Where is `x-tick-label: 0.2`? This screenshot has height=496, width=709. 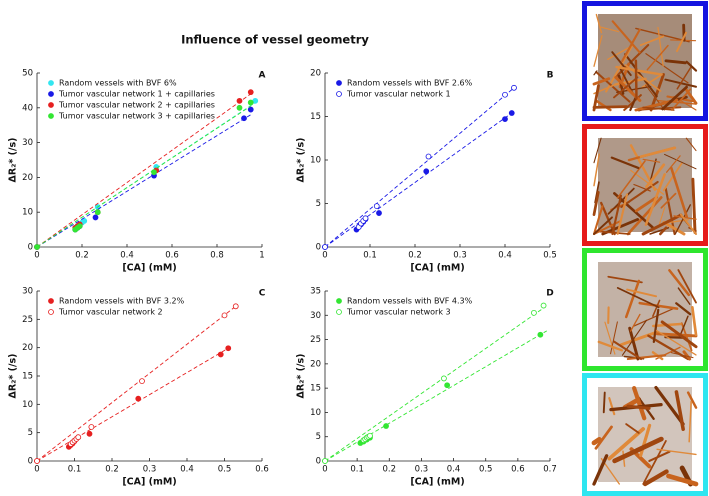 x-tick-label: 0.2 is located at coordinates (112, 470).